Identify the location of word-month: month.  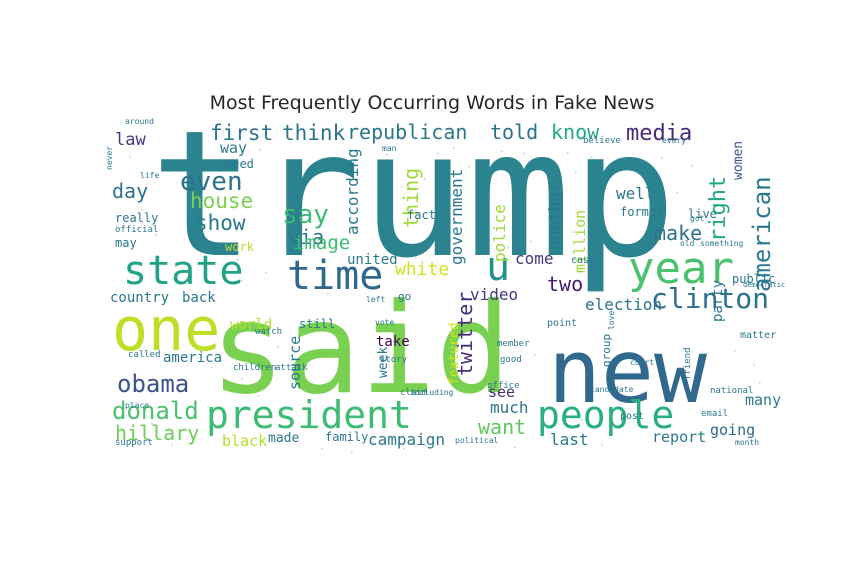
(747, 442).